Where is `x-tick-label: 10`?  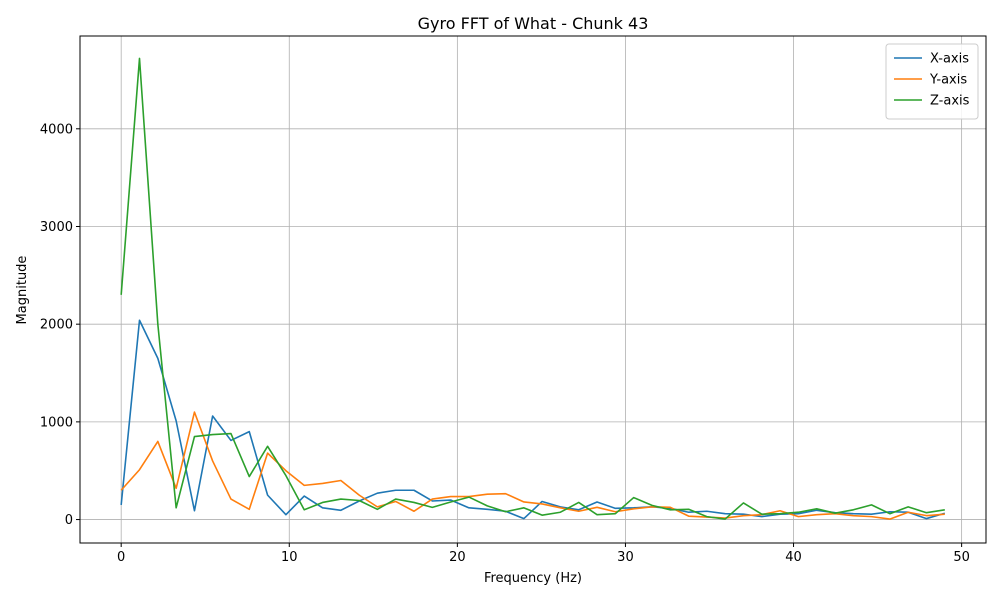 x-tick-label: 10 is located at coordinates (289, 557).